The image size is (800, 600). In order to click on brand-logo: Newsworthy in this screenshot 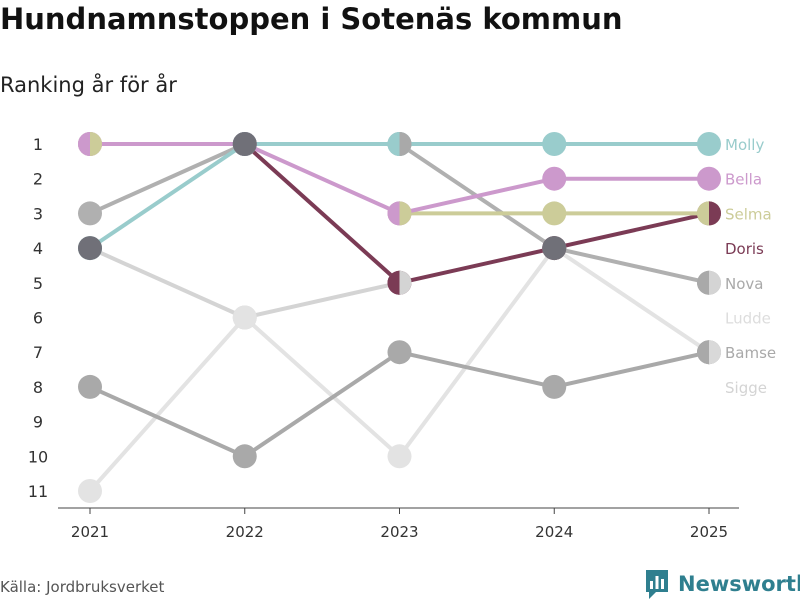, I will do `click(722, 584)`.